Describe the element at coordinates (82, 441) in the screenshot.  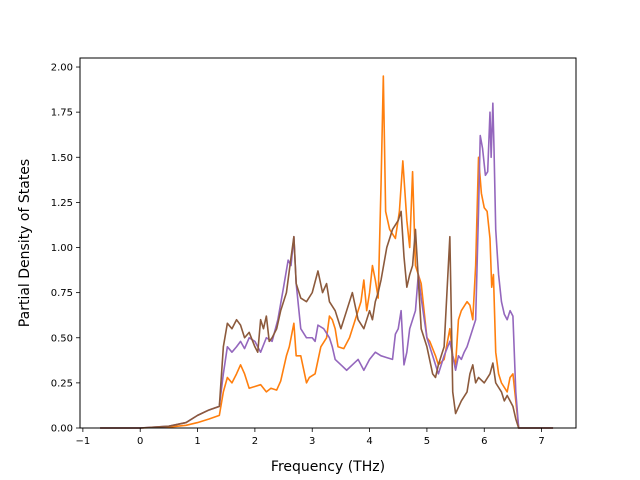
I see `x-tick-label: −1` at that location.